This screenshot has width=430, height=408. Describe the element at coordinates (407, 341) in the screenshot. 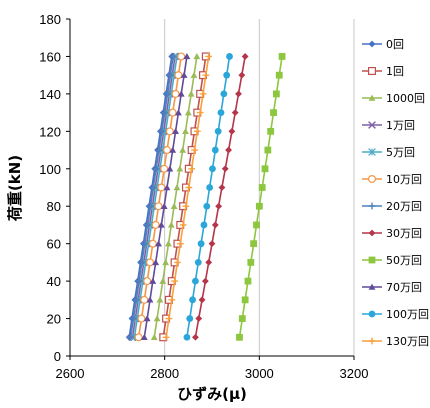

I see `legend-label: 130万回` at that location.